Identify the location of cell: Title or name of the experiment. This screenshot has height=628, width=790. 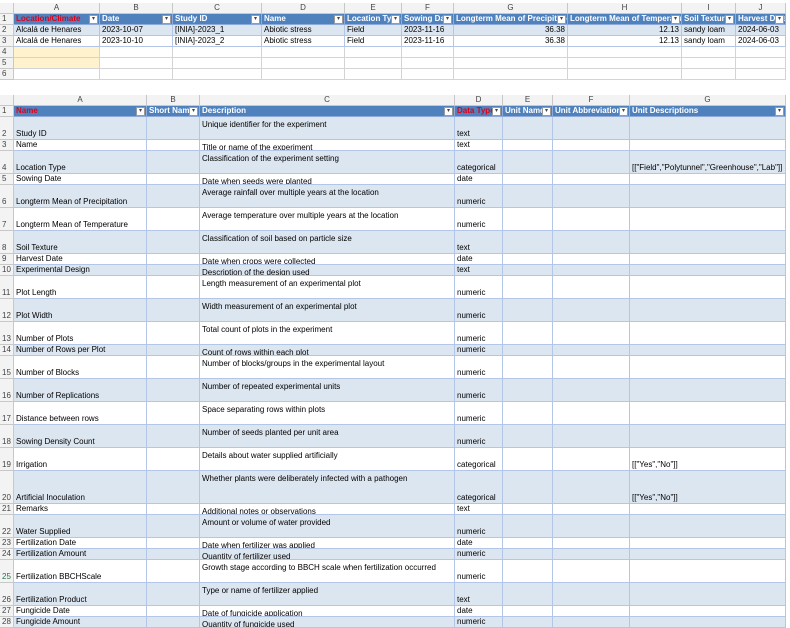
(327, 145).